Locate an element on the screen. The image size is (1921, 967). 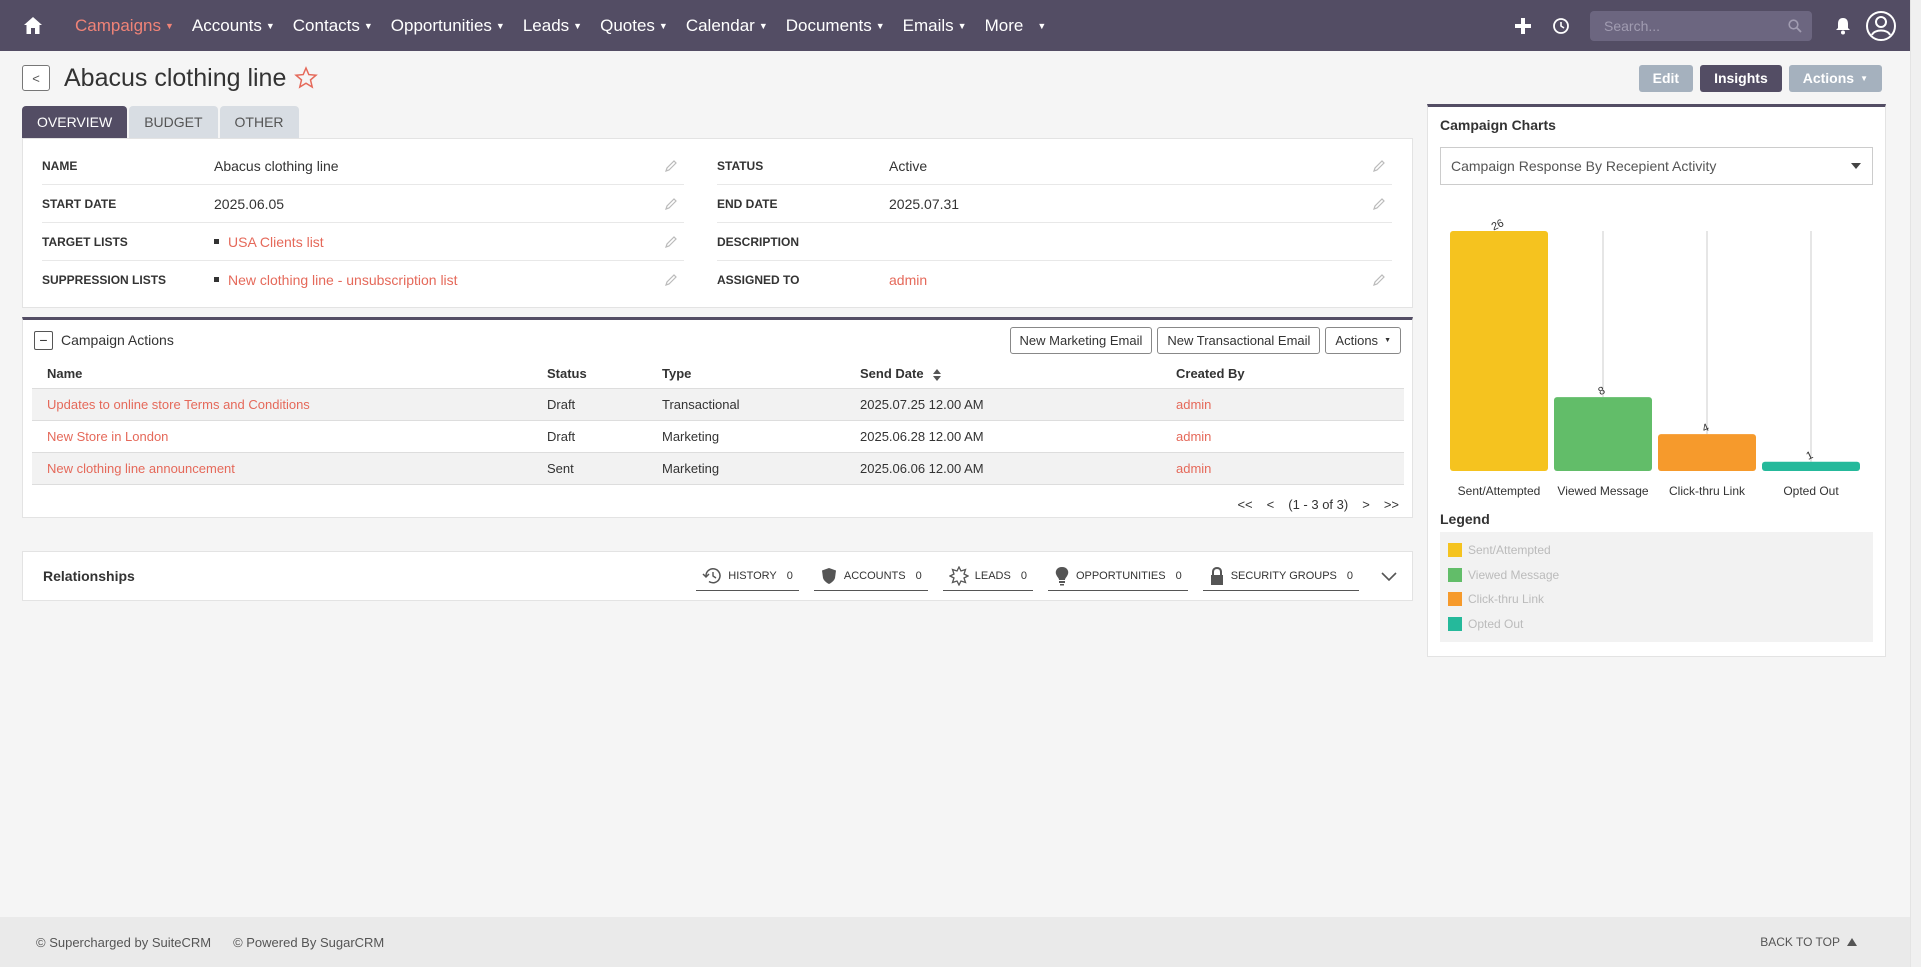
legend-item: Sent/Attempted is located at coordinates (1656, 550).